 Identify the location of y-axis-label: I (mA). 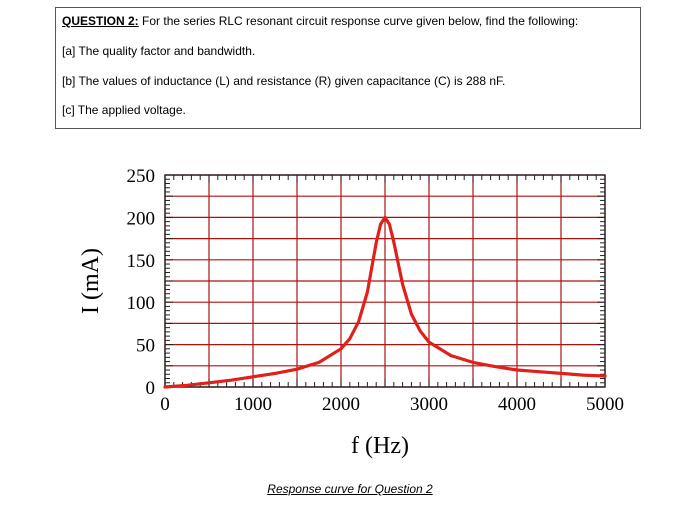
(91, 281).